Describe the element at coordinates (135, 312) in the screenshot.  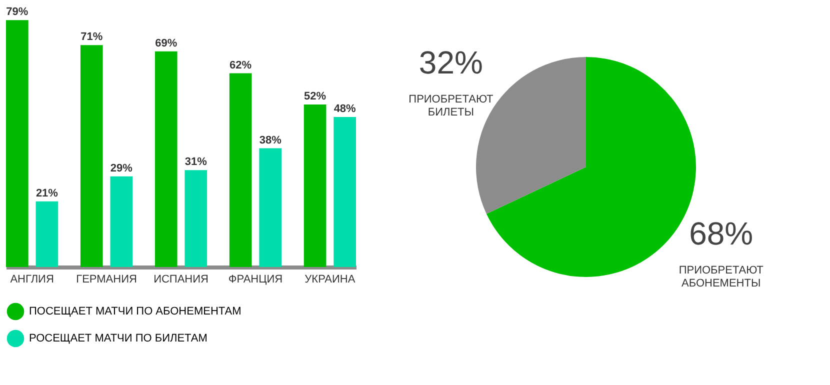
I see `legend-label: ПОСЕЩАЕТ МАТЧИ ПО АБОНЕМЕНТАМ` at that location.